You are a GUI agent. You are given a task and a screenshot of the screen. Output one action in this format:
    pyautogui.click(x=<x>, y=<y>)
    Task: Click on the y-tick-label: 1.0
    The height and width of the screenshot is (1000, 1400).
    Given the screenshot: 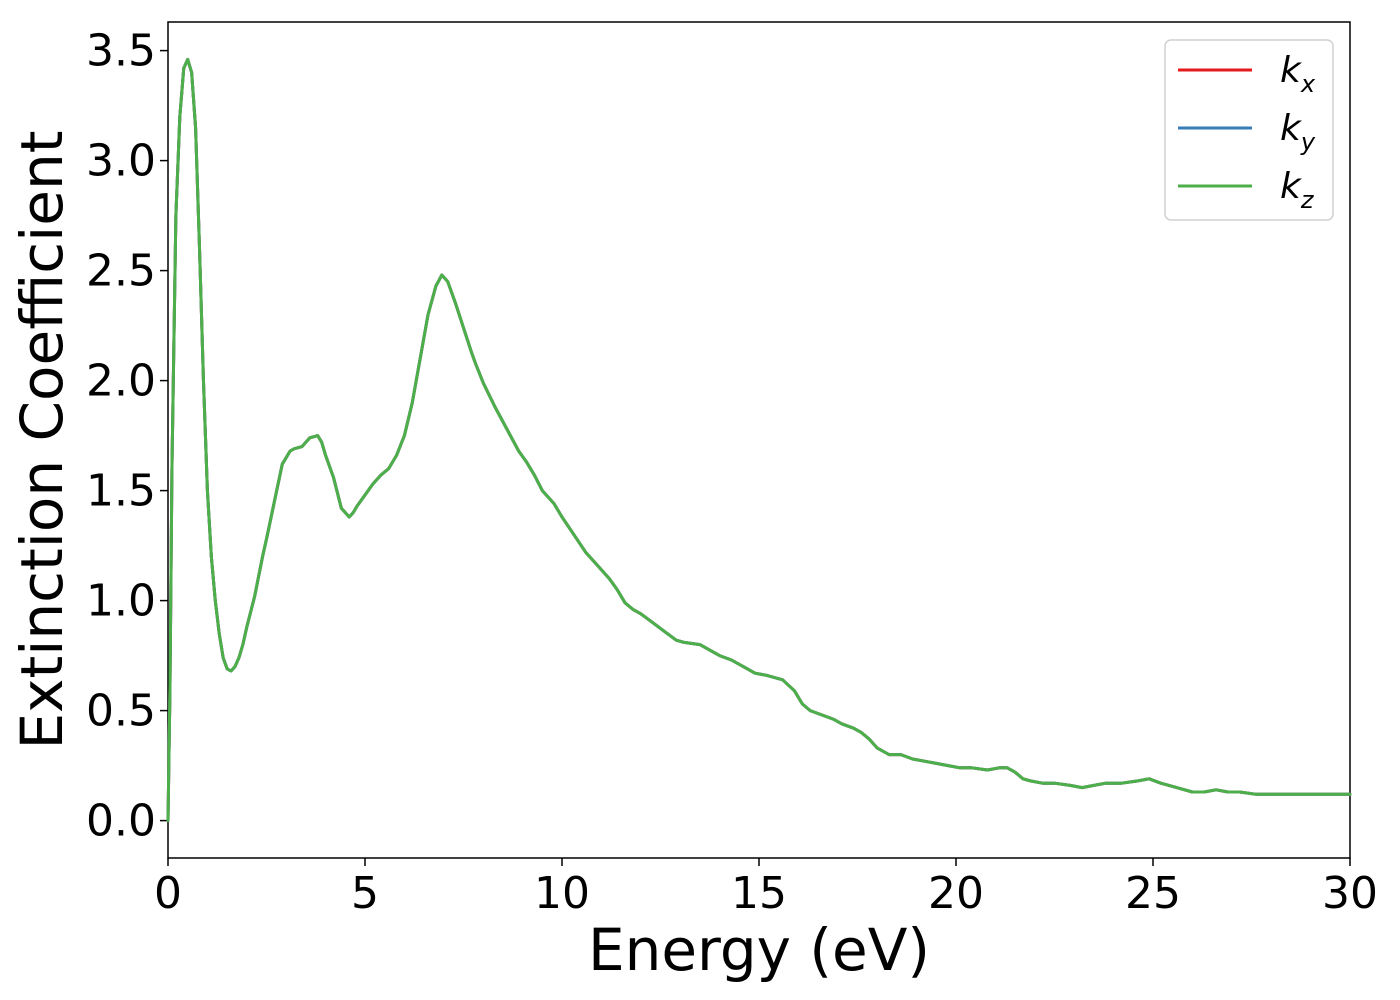 What is the action you would take?
    pyautogui.click(x=121, y=601)
    